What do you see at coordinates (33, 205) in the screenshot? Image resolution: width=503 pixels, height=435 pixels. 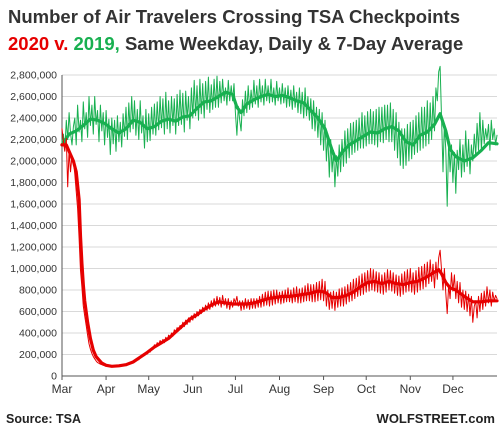 I see `y-tick-label: 1,600,000` at bounding box center [33, 205].